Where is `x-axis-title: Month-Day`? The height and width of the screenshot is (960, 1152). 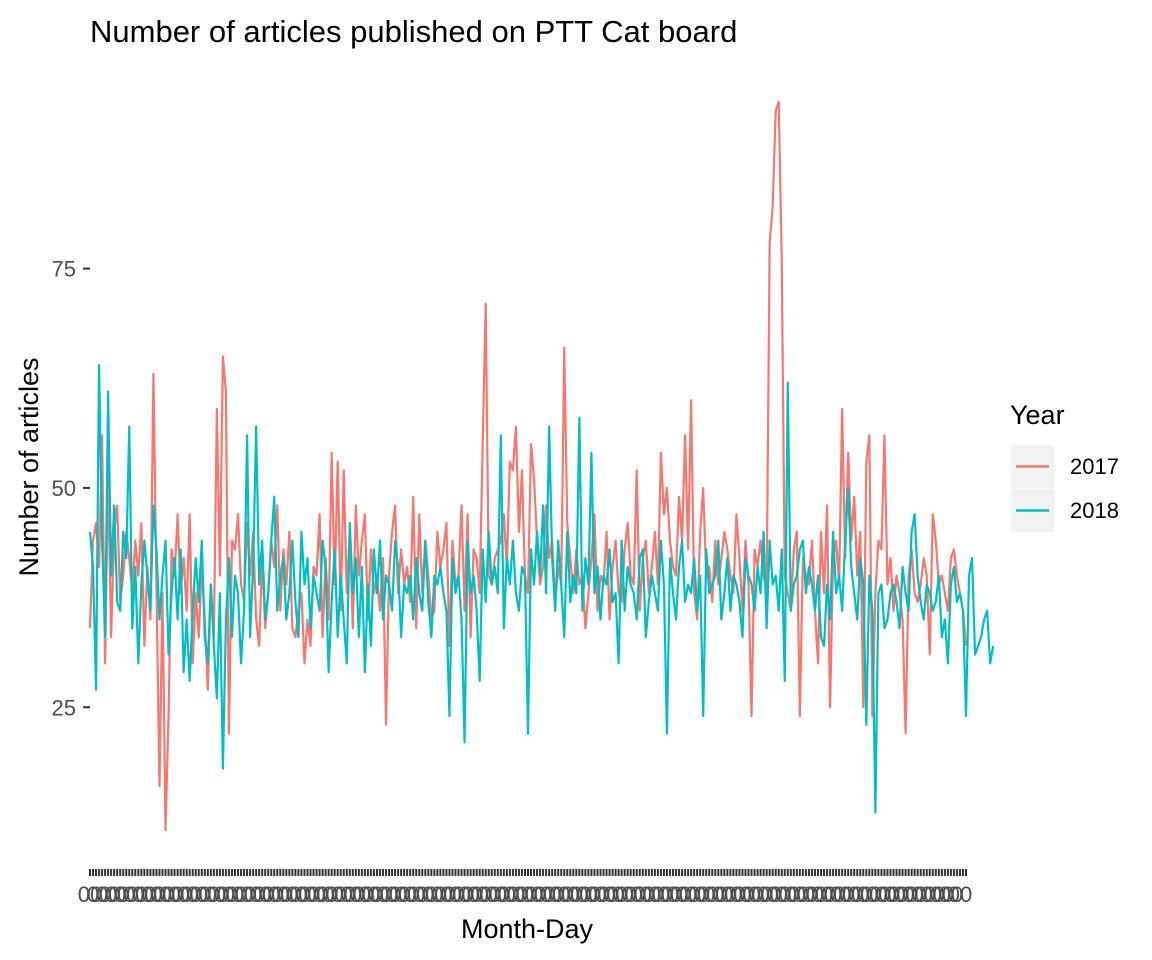
x-axis-title: Month-Day is located at coordinates (527, 929).